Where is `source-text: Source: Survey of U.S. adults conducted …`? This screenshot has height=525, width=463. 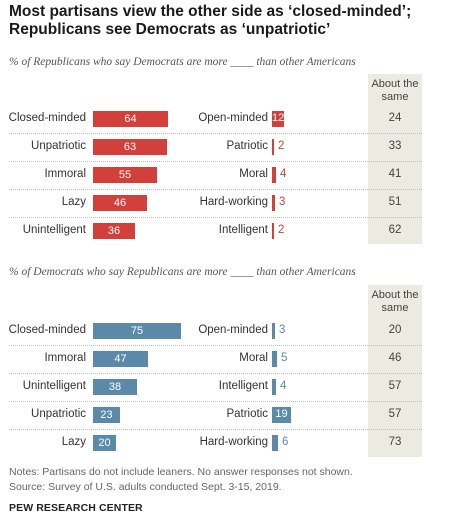
source-text: Source: Survey of U.S. adults conducted … is located at coordinates (145, 487).